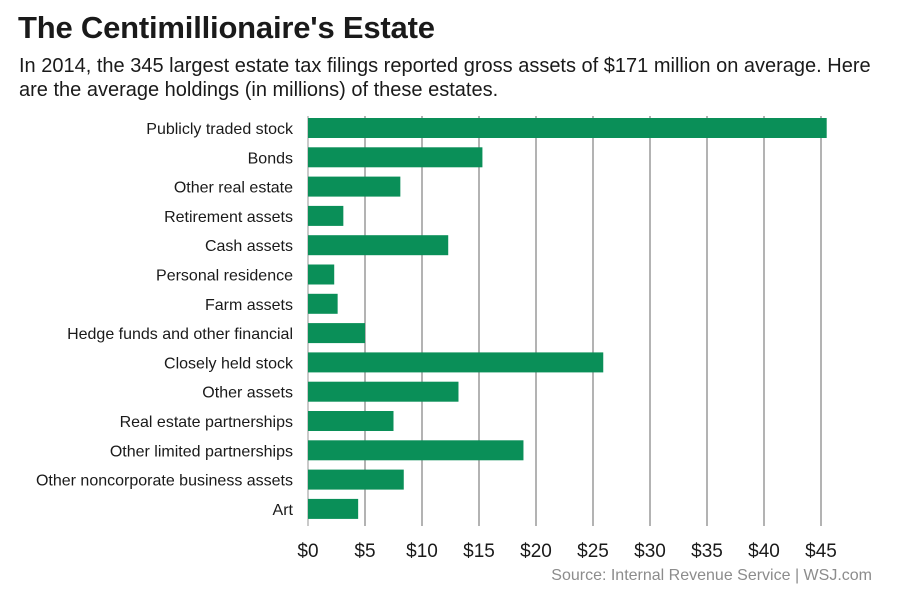  What do you see at coordinates (422, 551) in the screenshot?
I see `x-tick-label: $10` at bounding box center [422, 551].